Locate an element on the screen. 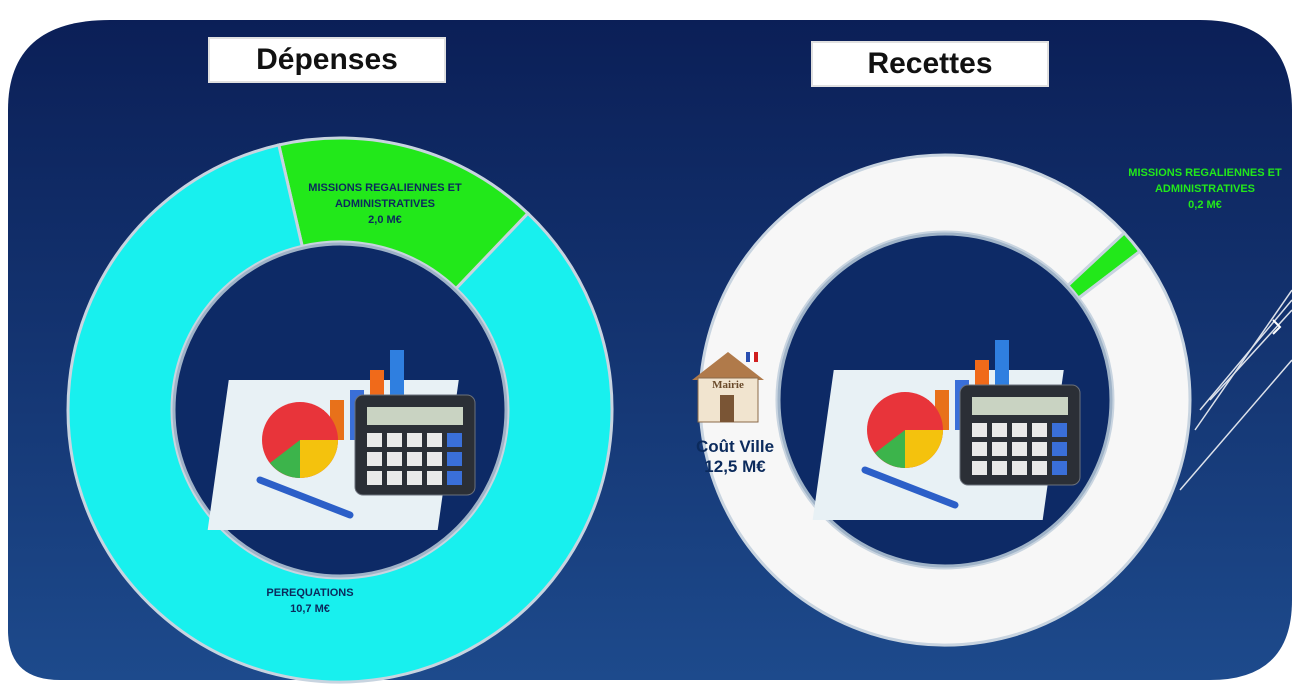 This screenshot has width=1292, height=684. slice-label: Coût Ville 12,5 M€ is located at coordinates (735, 457).